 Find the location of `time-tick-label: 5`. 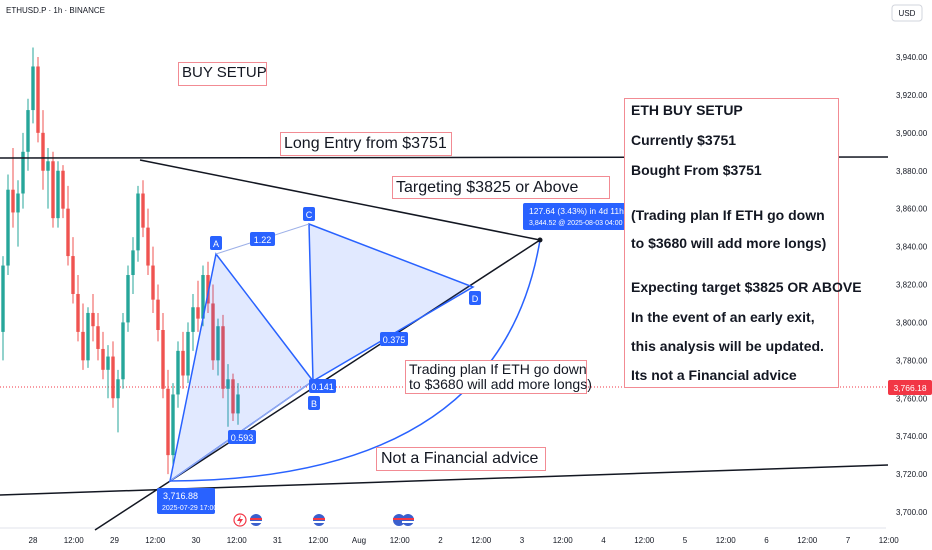

time-tick-label: 5 is located at coordinates (685, 540).